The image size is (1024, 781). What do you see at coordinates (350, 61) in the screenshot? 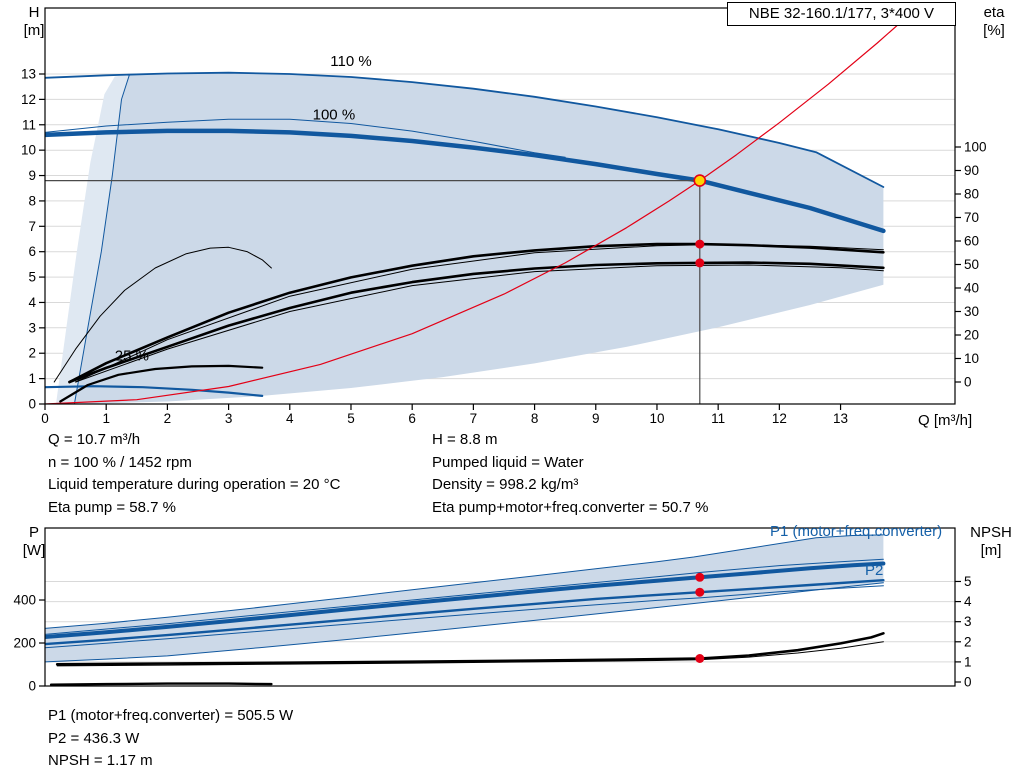
I see `label-110pct: 110 %` at bounding box center [350, 61].